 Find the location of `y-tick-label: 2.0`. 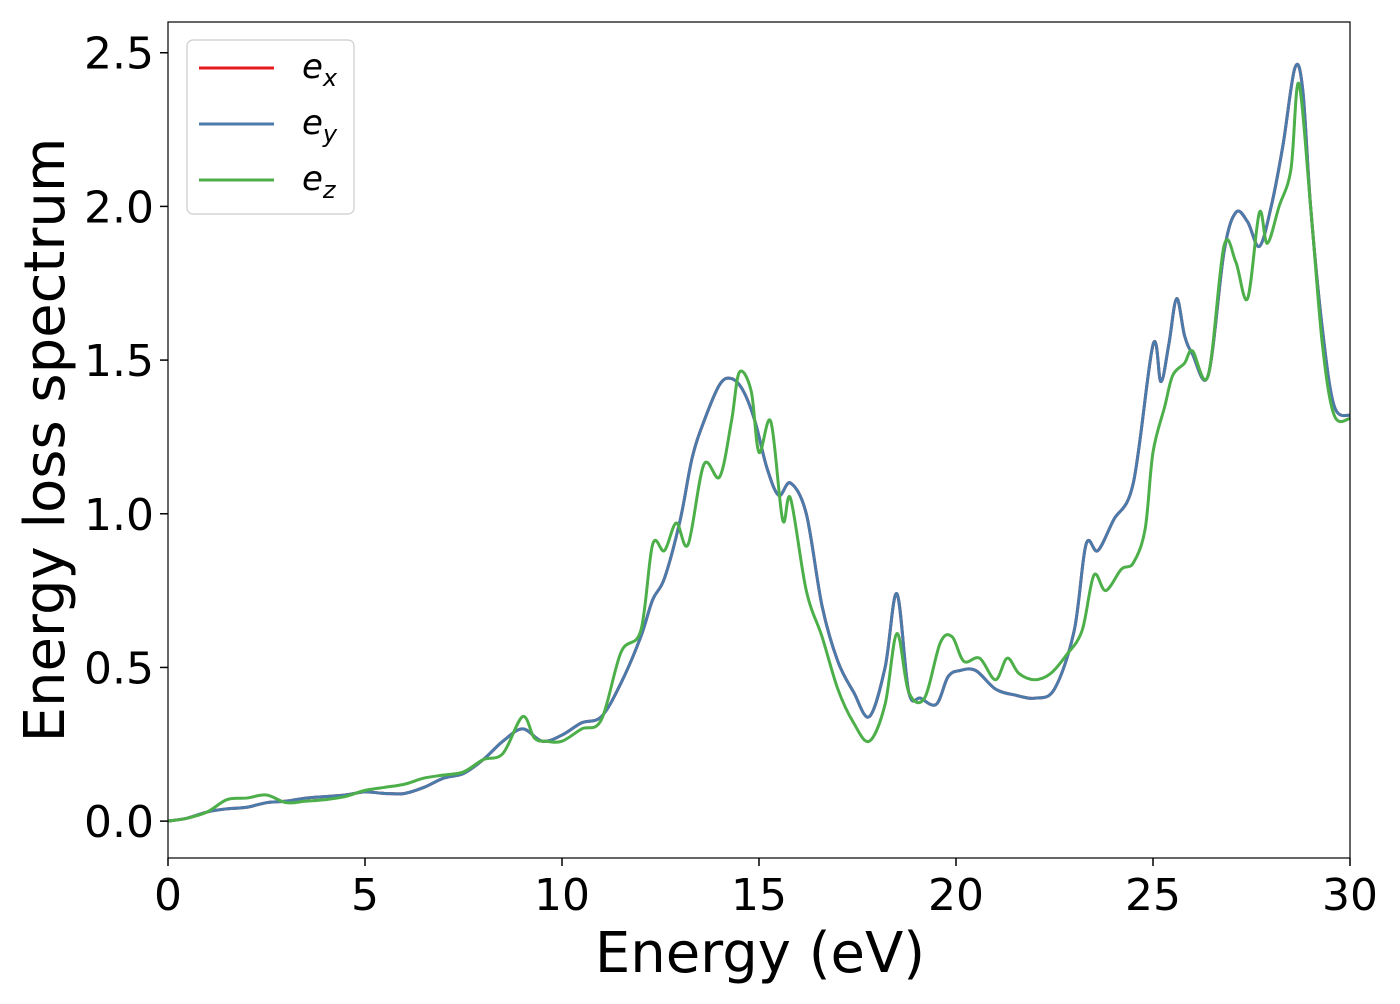

y-tick-label: 2.0 is located at coordinates (119, 207).